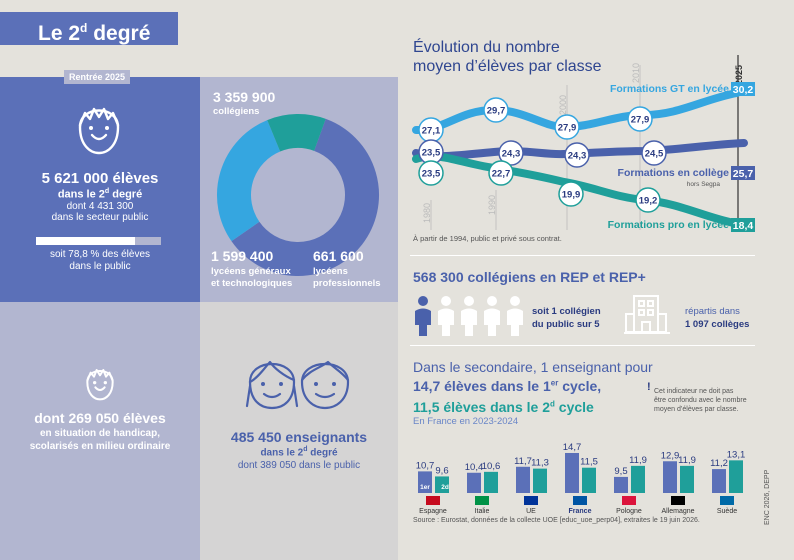 This screenshot has height=560, width=794. I want to click on handicap-line1: en situation de handicap,, so click(99, 433).